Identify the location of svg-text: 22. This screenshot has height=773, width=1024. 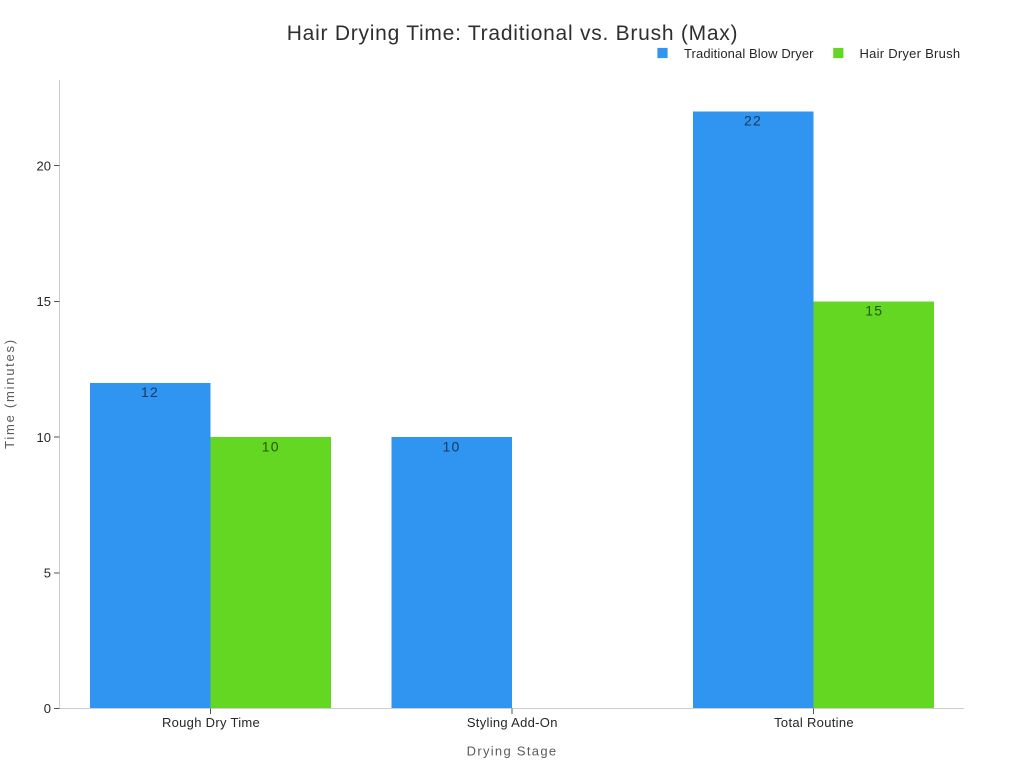
(753, 121).